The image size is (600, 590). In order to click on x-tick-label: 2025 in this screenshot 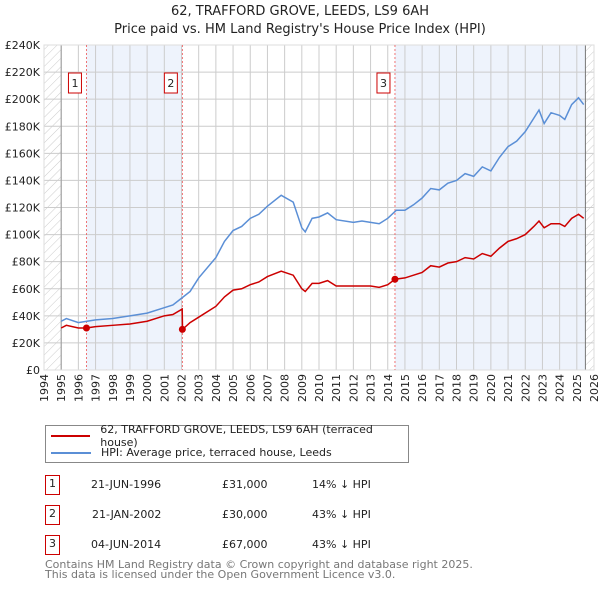, I will do `click(577, 388)`.